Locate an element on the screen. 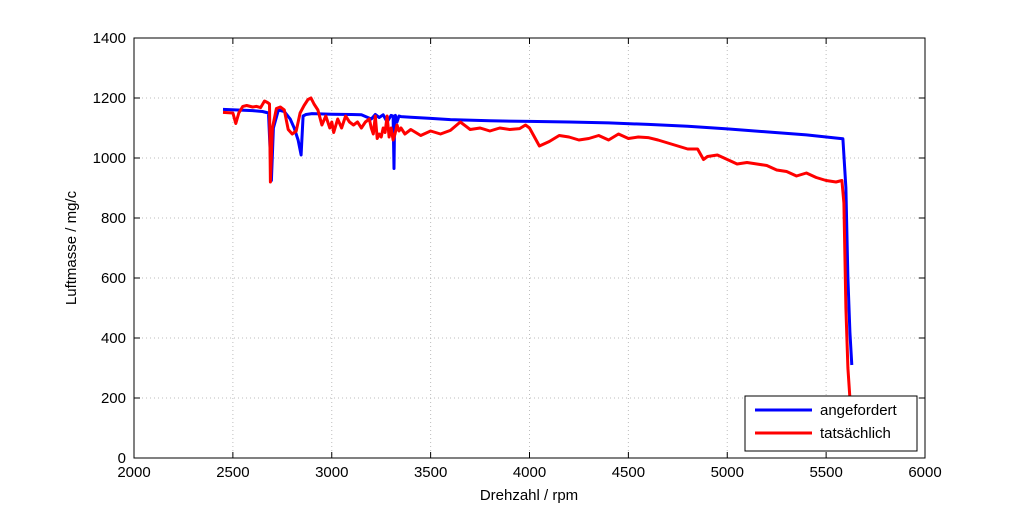 The width and height of the screenshot is (1024, 512). y-tick-label: 200 is located at coordinates (113, 398).